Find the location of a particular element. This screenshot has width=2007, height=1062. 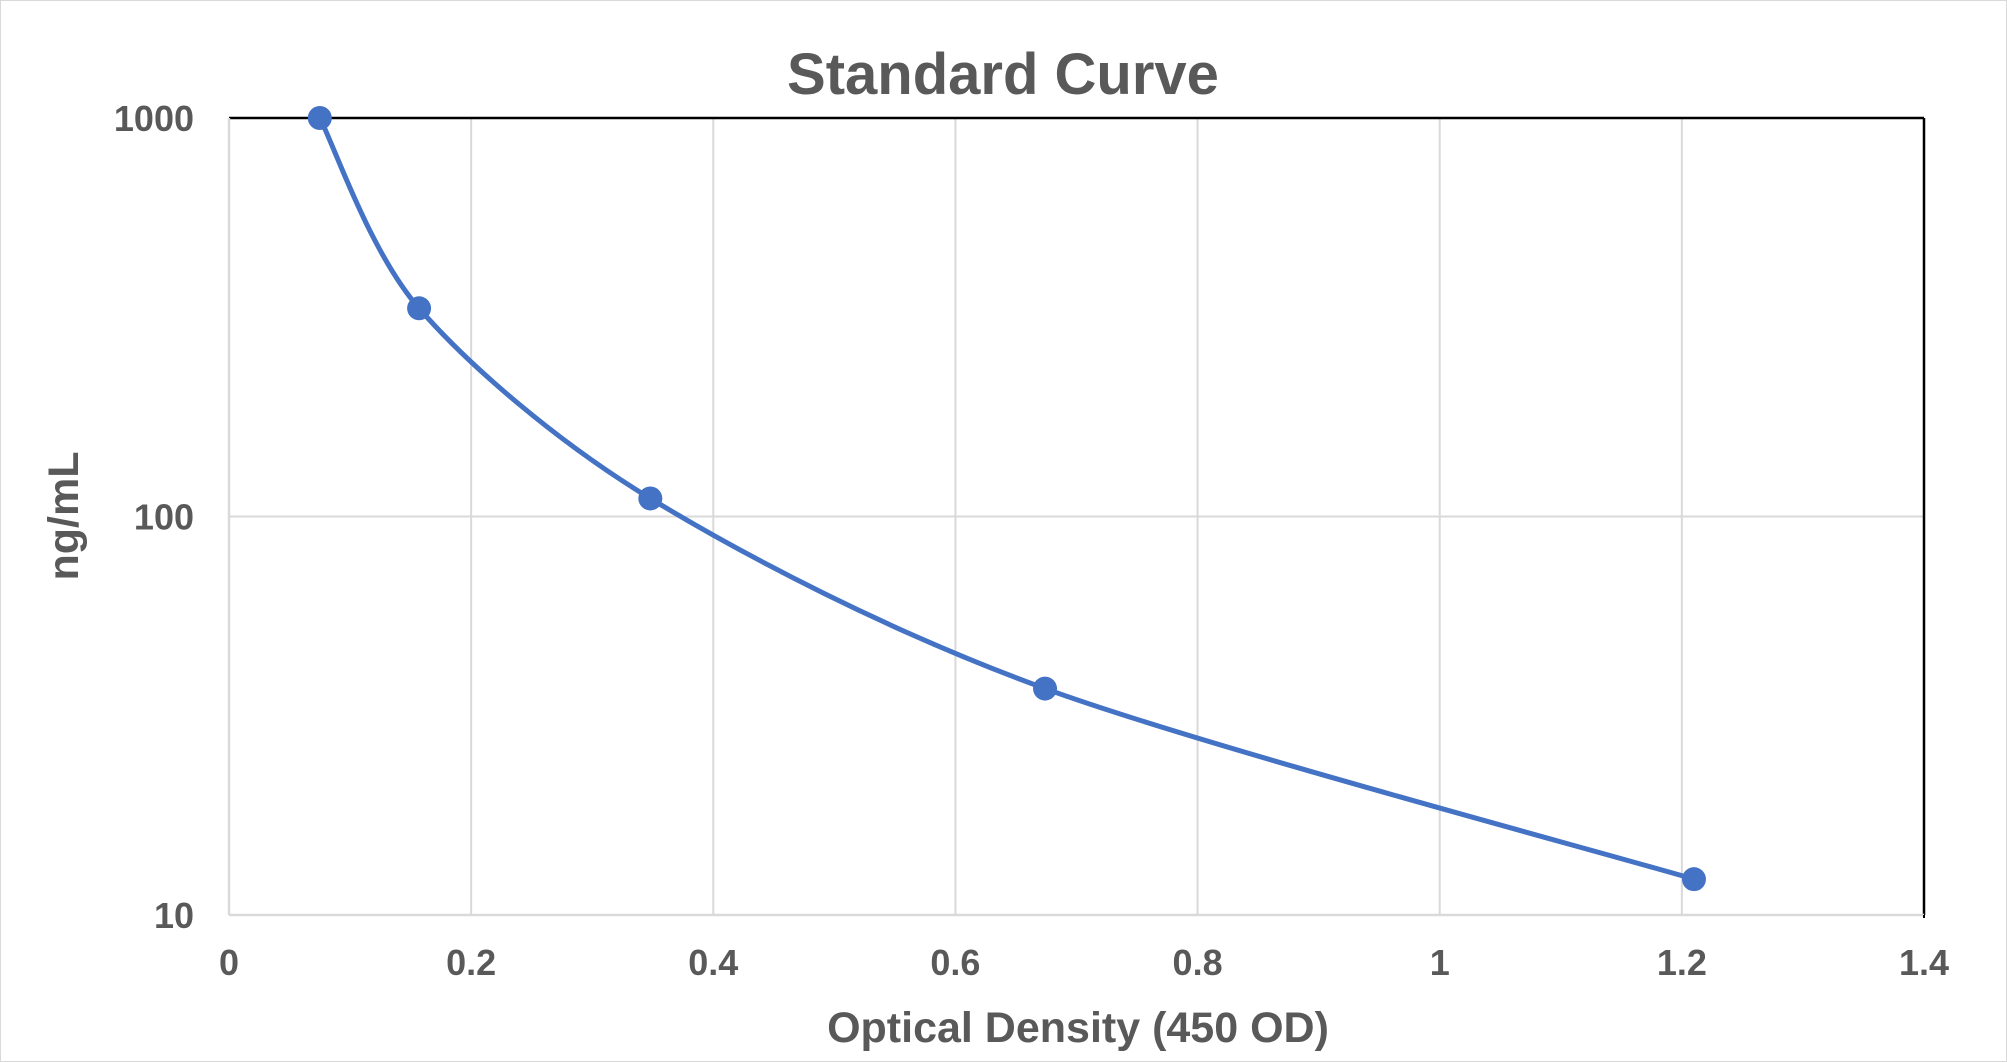

x-tick-label: 0.6 is located at coordinates (955, 962).